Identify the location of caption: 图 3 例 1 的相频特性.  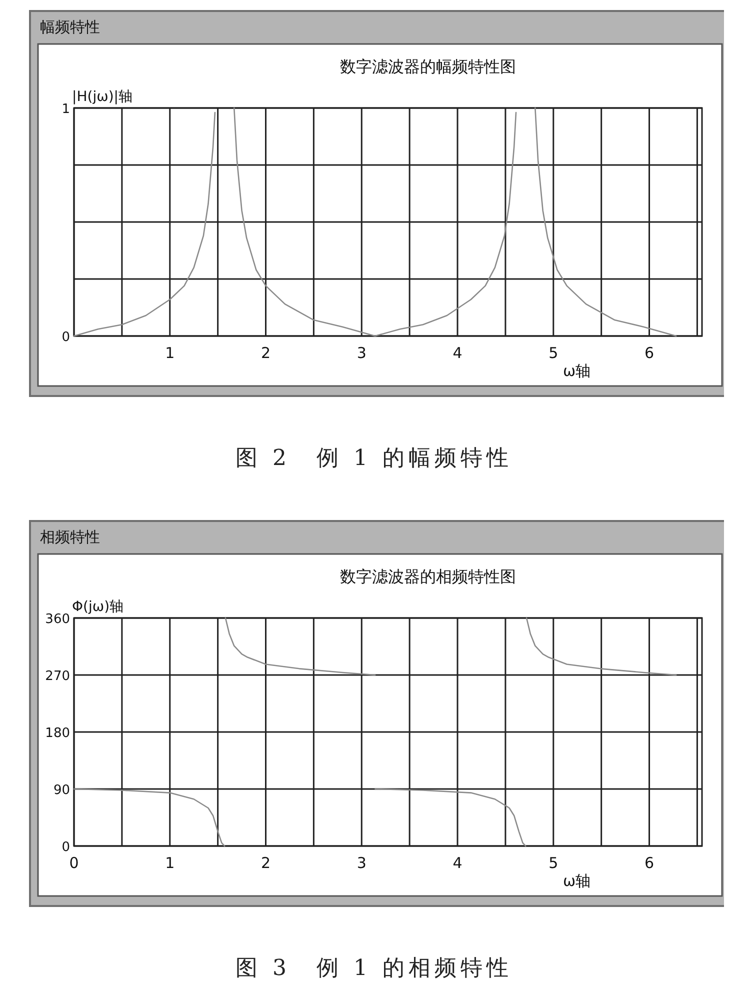
(374, 968).